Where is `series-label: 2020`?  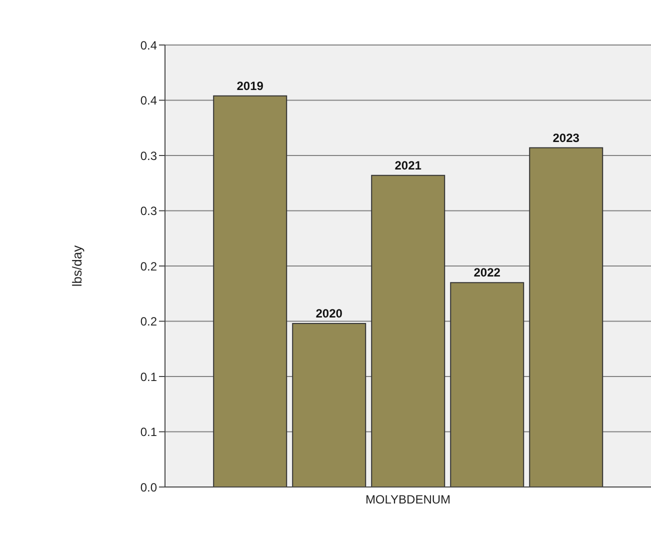 series-label: 2020 is located at coordinates (329, 313).